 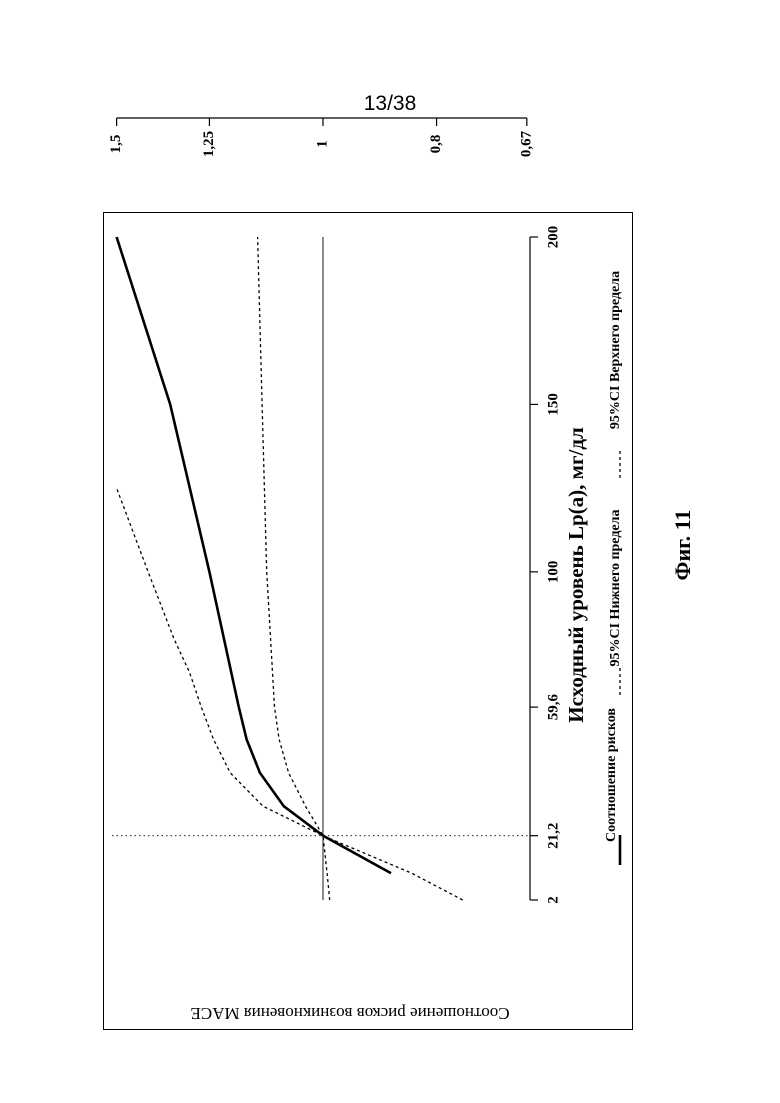 What do you see at coordinates (683, 545) in the screenshot?
I see `figure-caption: Фиг. 11` at bounding box center [683, 545].